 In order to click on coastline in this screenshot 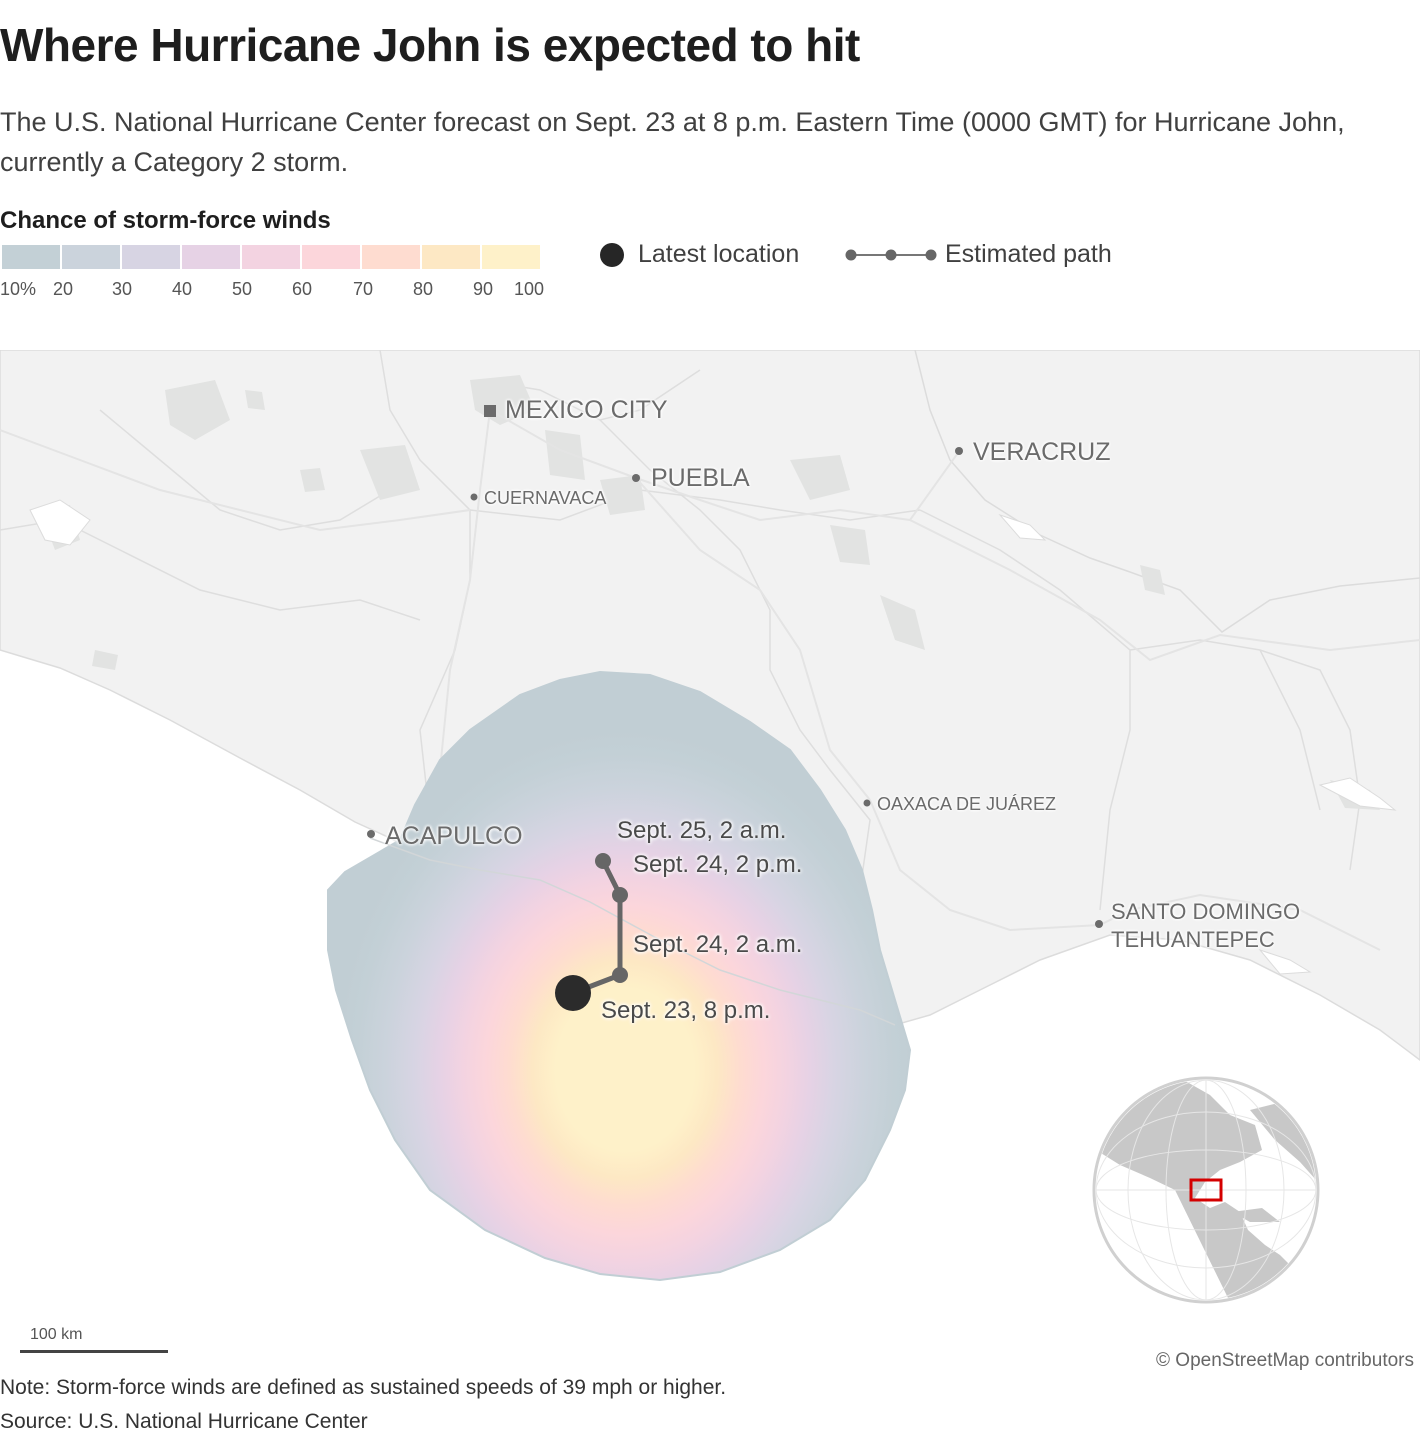, I will do `click(632, 931)`.